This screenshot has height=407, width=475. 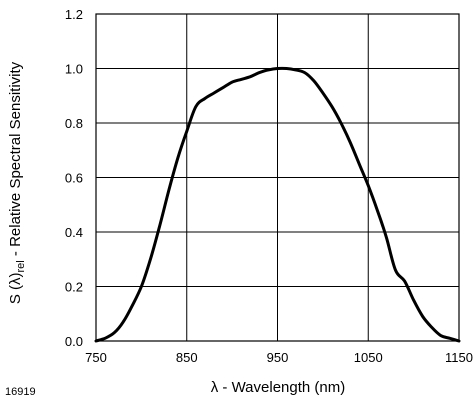 What do you see at coordinates (74, 14) in the screenshot?
I see `y-tick-label: 1.2` at bounding box center [74, 14].